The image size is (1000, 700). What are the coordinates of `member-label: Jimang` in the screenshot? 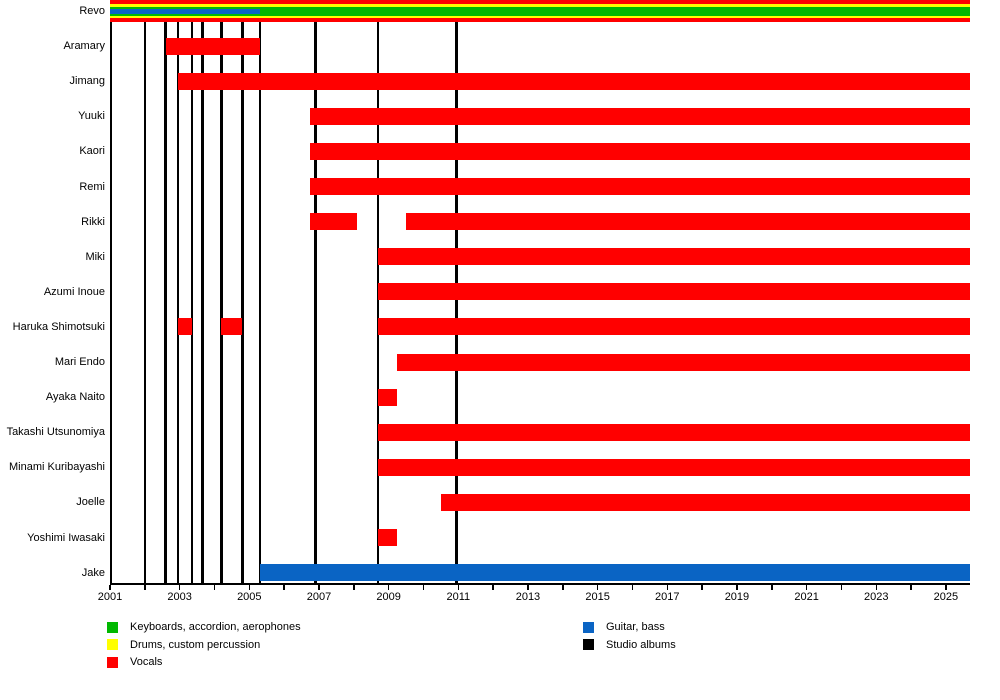 It's located at (87, 81).